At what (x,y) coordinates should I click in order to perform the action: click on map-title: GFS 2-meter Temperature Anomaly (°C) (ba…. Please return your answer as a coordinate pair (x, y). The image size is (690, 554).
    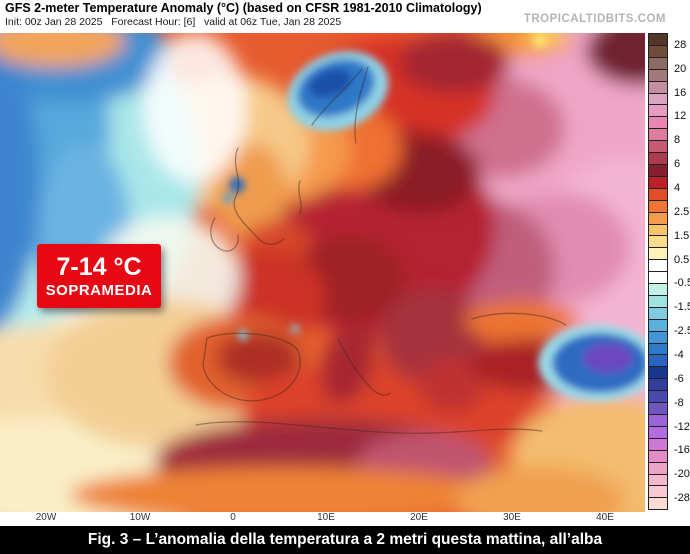
    Looking at the image, I should click on (243, 8).